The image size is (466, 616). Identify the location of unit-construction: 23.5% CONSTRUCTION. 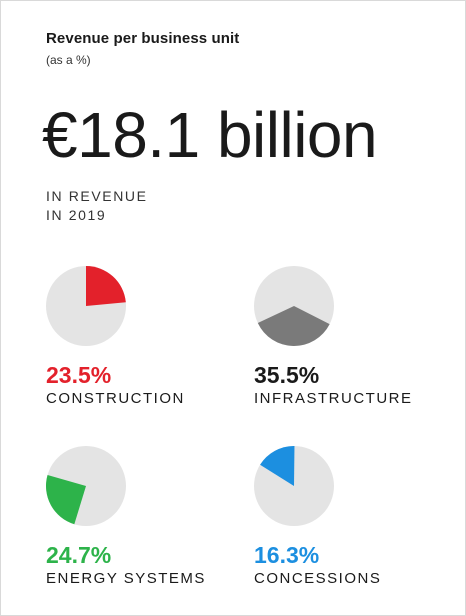
(146, 346).